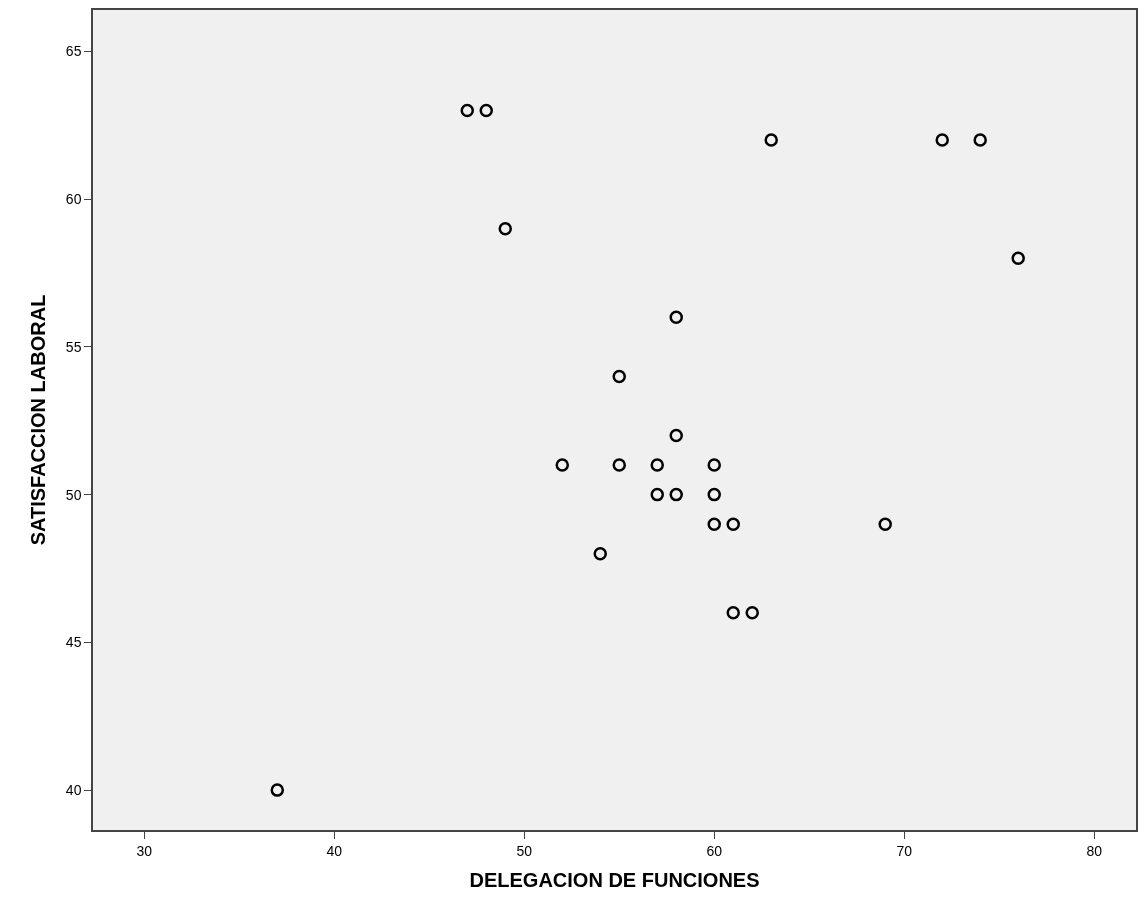 The width and height of the screenshot is (1146, 918). What do you see at coordinates (524, 850) in the screenshot?
I see `x-tick-label: 50` at bounding box center [524, 850].